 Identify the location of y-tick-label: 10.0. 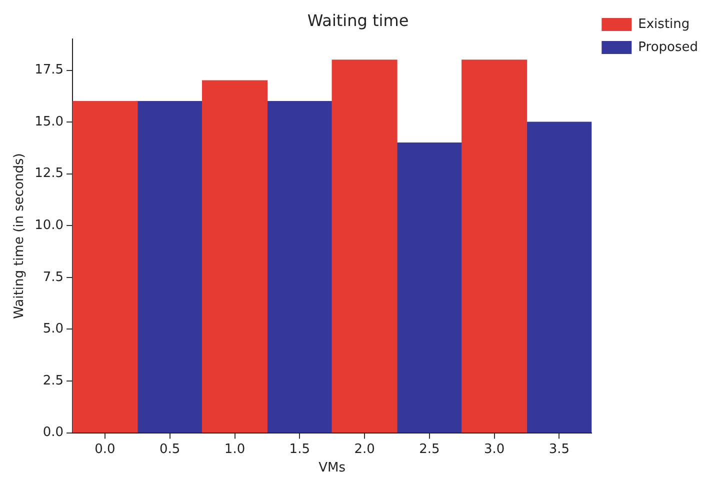
(49, 226).